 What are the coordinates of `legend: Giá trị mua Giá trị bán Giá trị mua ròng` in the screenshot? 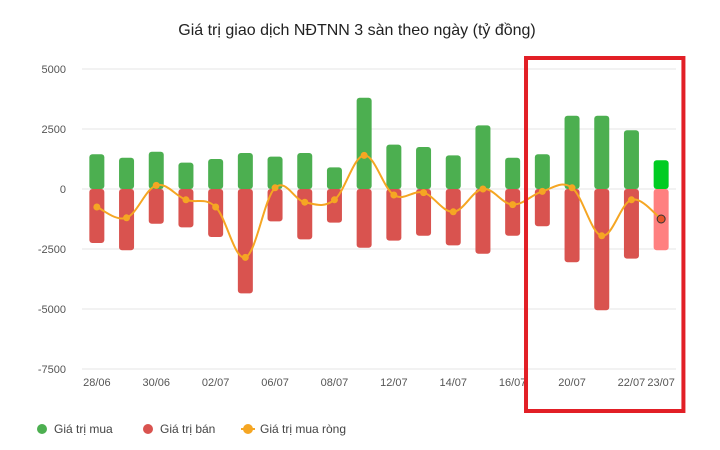 It's located at (191, 429).